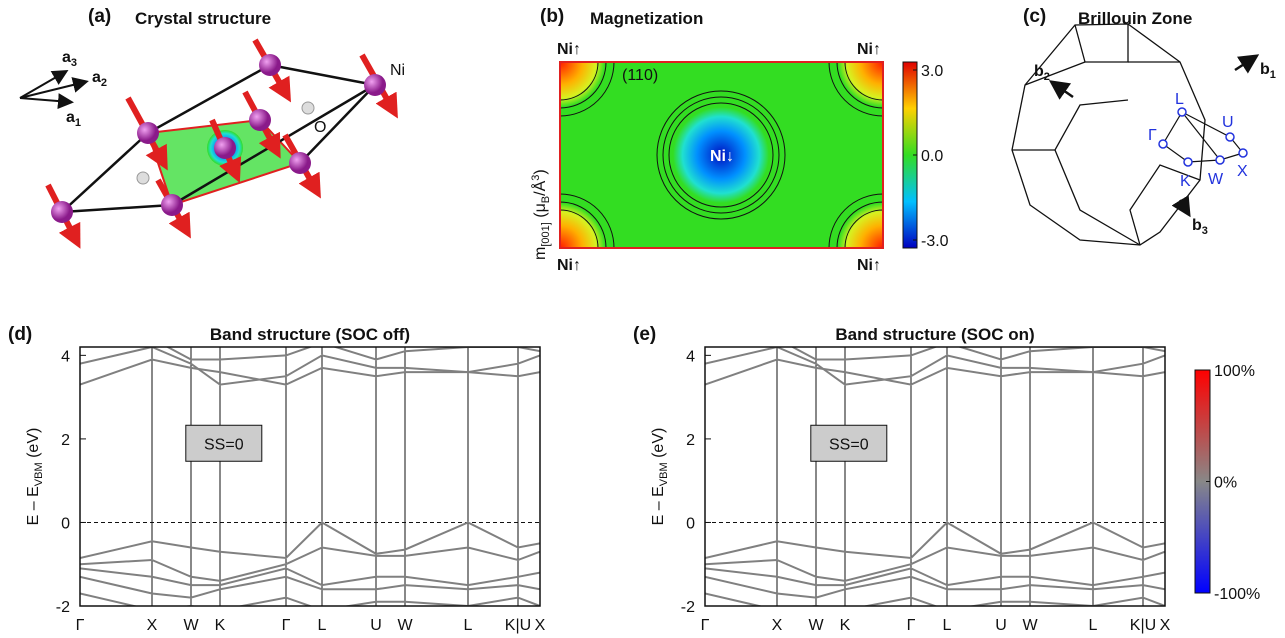  Describe the element at coordinates (932, 156) in the screenshot. I see `colorbar-label: 0.0` at that location.